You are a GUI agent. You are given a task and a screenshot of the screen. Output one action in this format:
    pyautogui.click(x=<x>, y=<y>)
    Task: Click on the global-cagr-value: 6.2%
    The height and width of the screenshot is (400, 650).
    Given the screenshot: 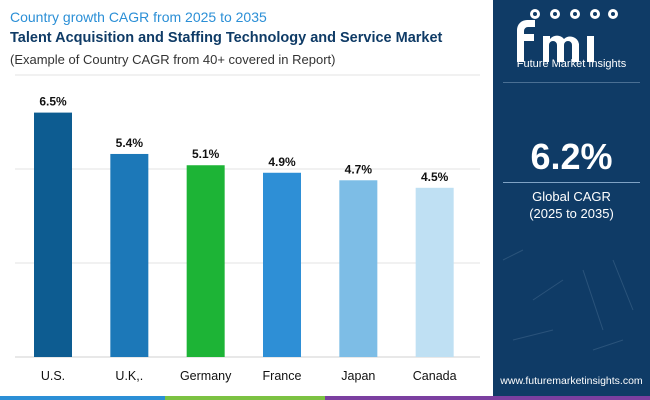 What is the action you would take?
    pyautogui.click(x=571, y=156)
    